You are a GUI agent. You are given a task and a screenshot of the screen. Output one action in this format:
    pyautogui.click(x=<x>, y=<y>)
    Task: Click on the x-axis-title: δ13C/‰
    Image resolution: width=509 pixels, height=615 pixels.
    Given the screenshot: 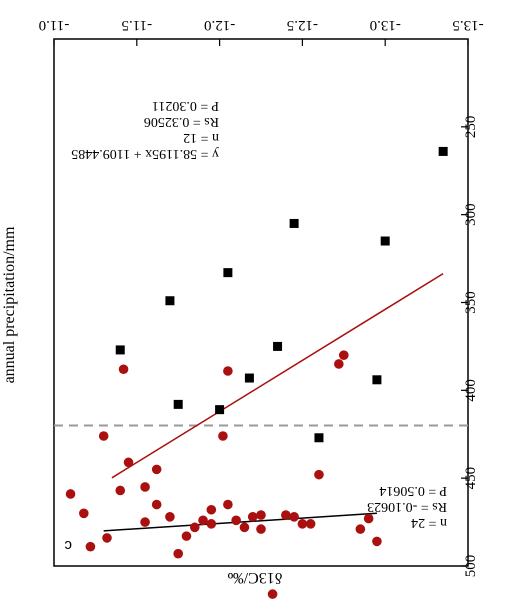 What is the action you would take?
    pyautogui.click(x=255, y=577)
    